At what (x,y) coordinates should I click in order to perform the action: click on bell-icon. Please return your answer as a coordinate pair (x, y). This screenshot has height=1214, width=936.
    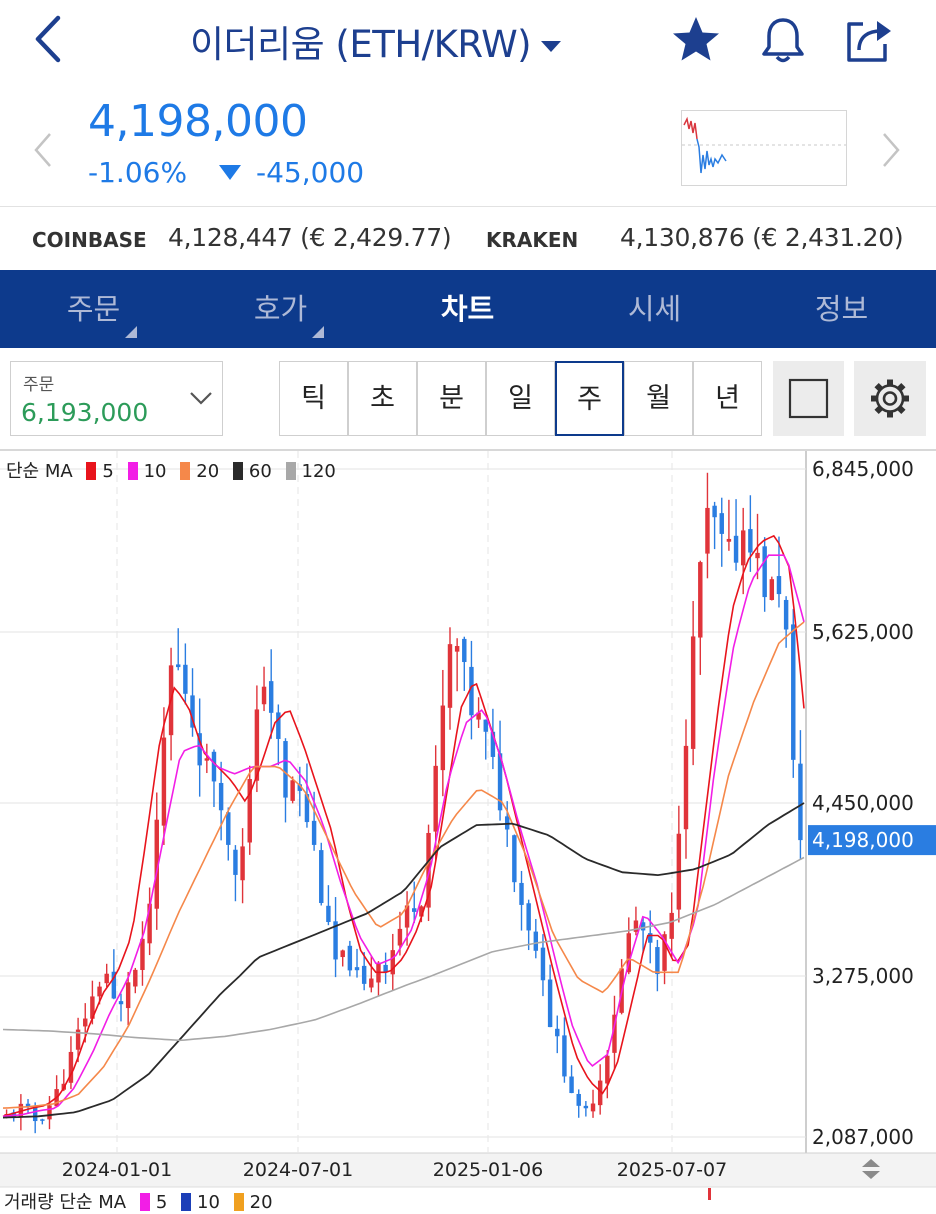
    Looking at the image, I should click on (783, 40).